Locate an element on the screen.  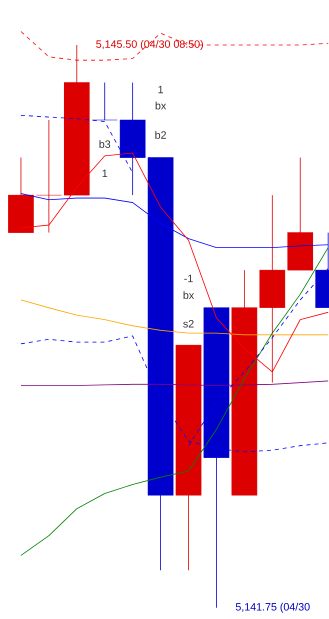
annotation: -1 is located at coordinates (188, 278).